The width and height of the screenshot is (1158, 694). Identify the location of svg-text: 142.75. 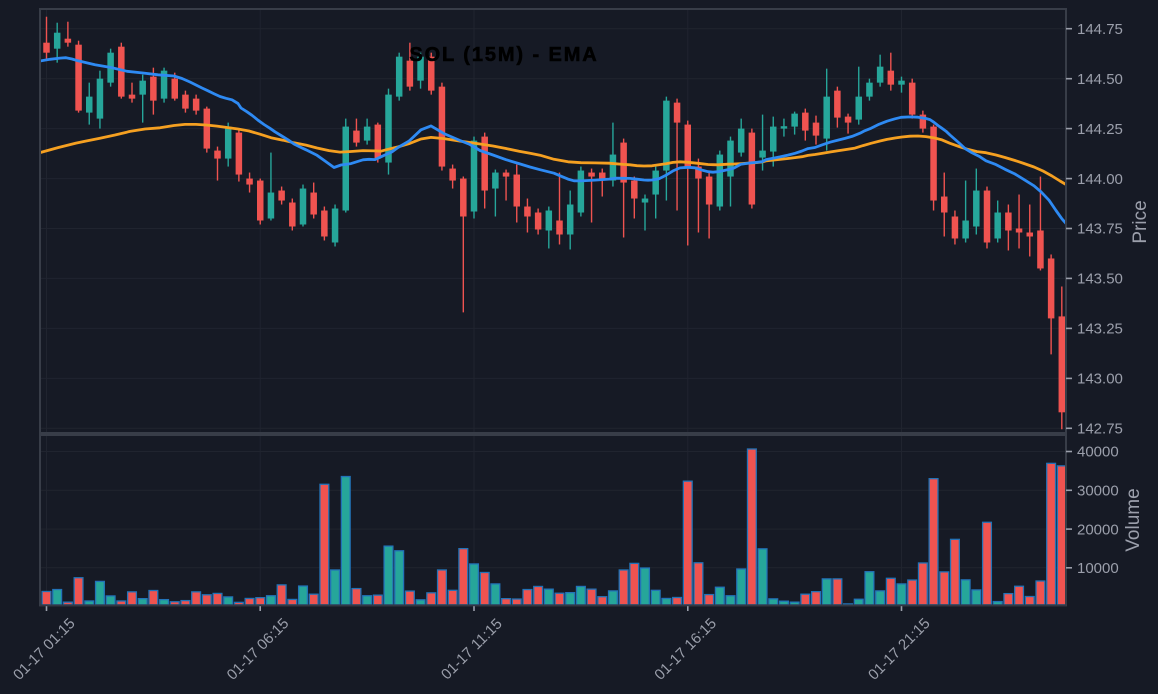
(1100, 429).